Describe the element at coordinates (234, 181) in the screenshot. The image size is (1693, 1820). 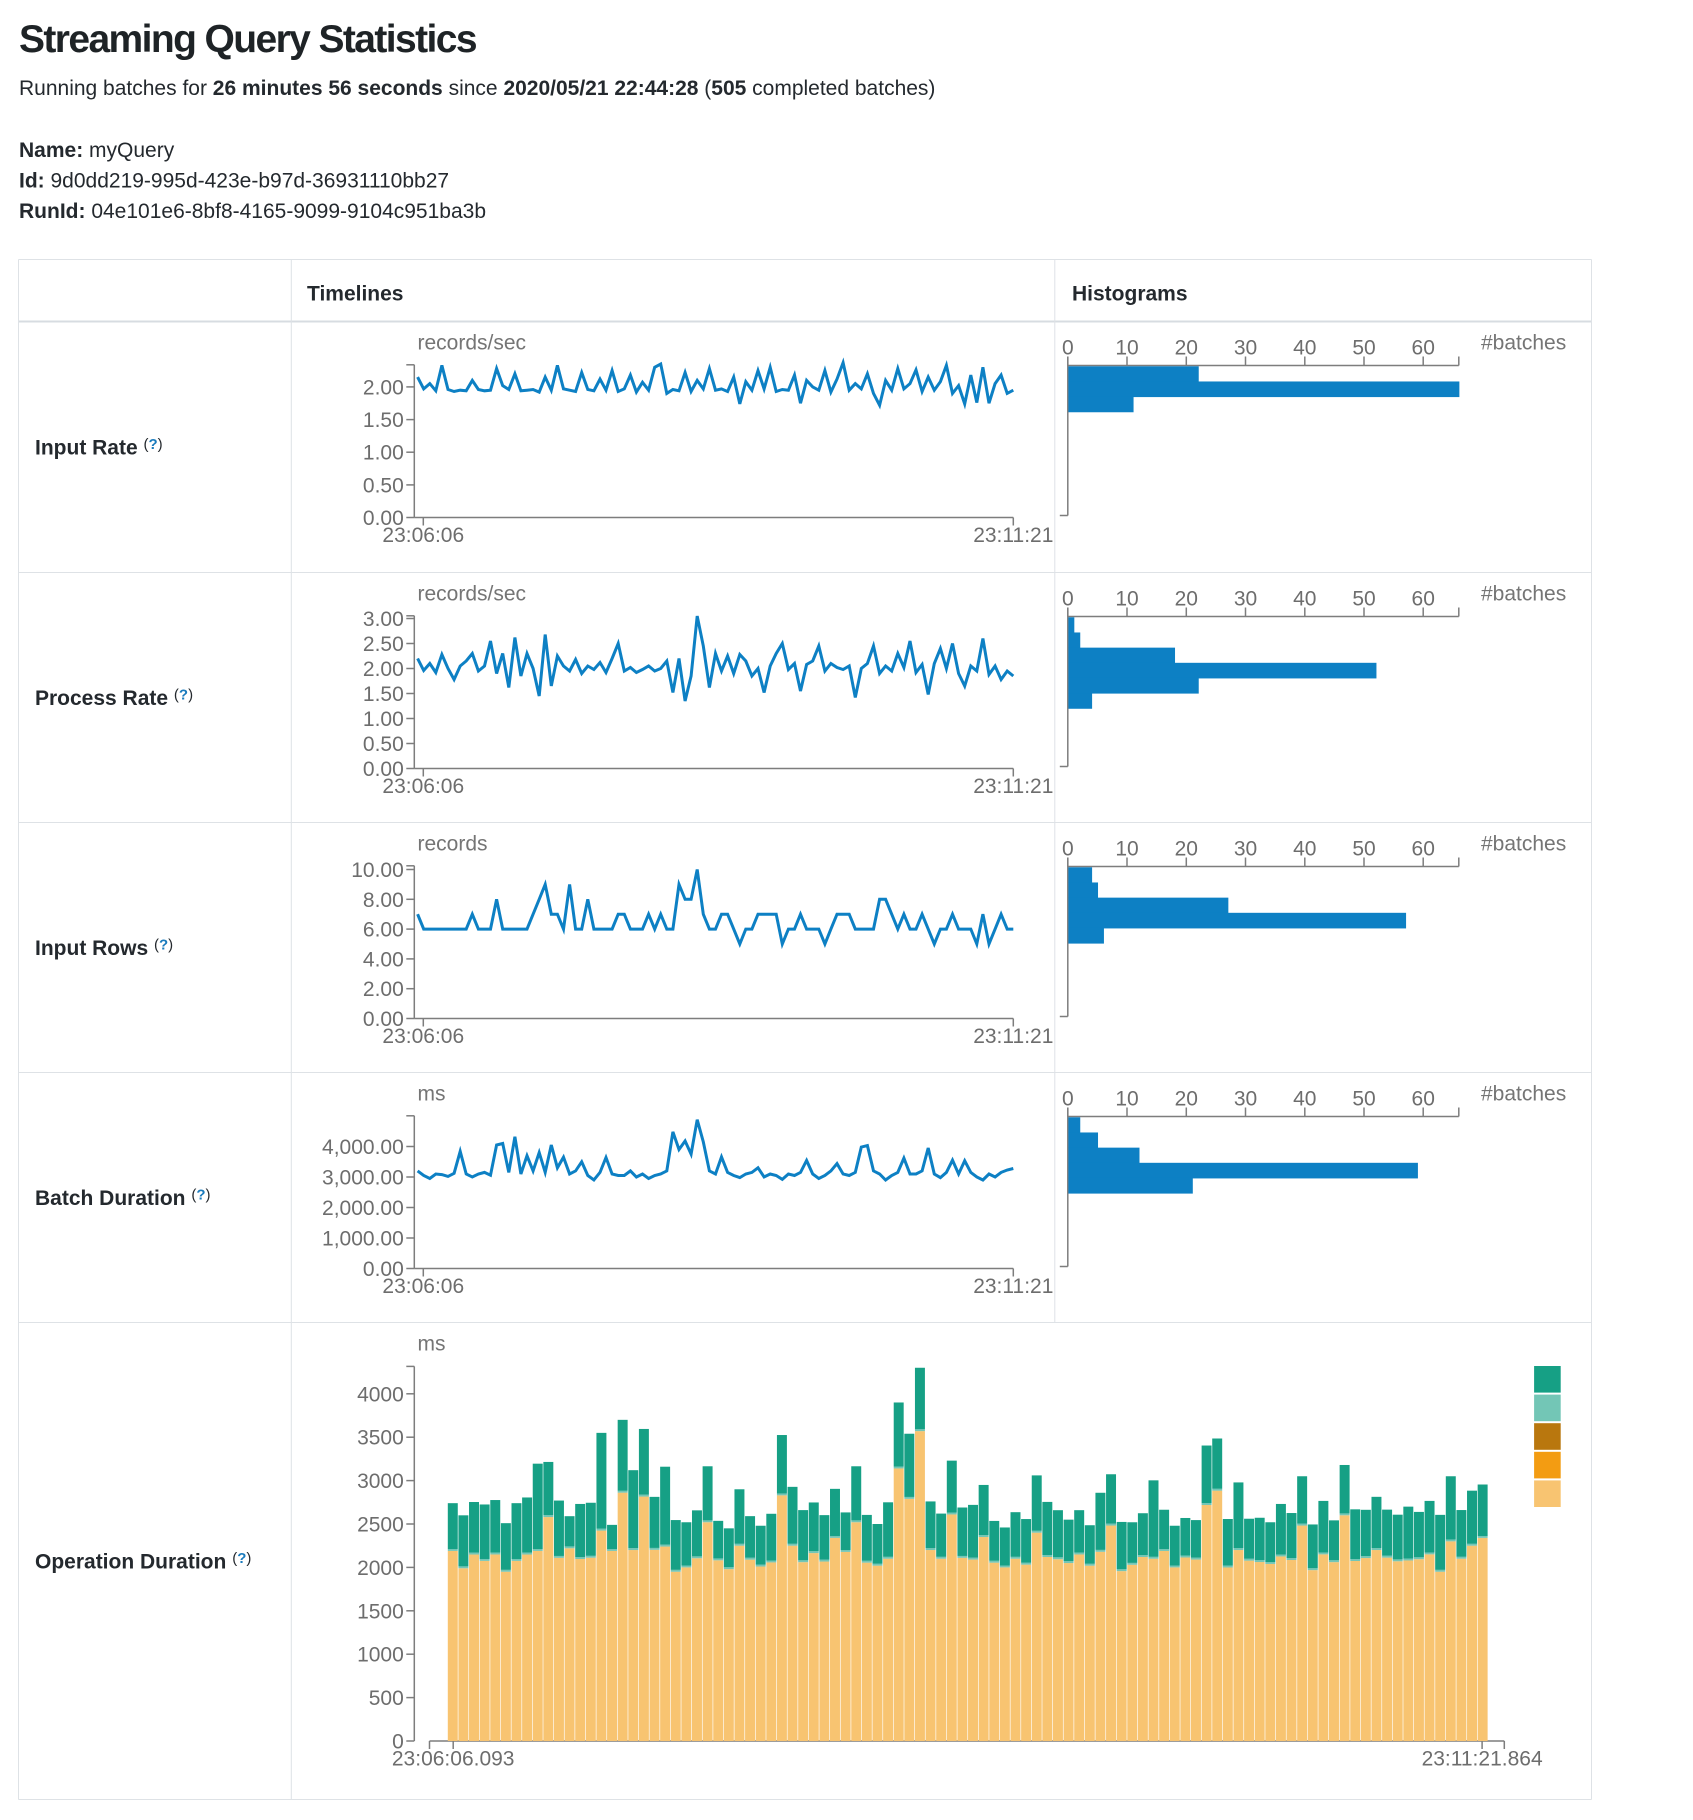
I see `svg-text:Id: 9d0dd219-995d-423e-b97d-36: Id: 9d0dd219-995d-423e-b97d-36931110bb27` at that location.